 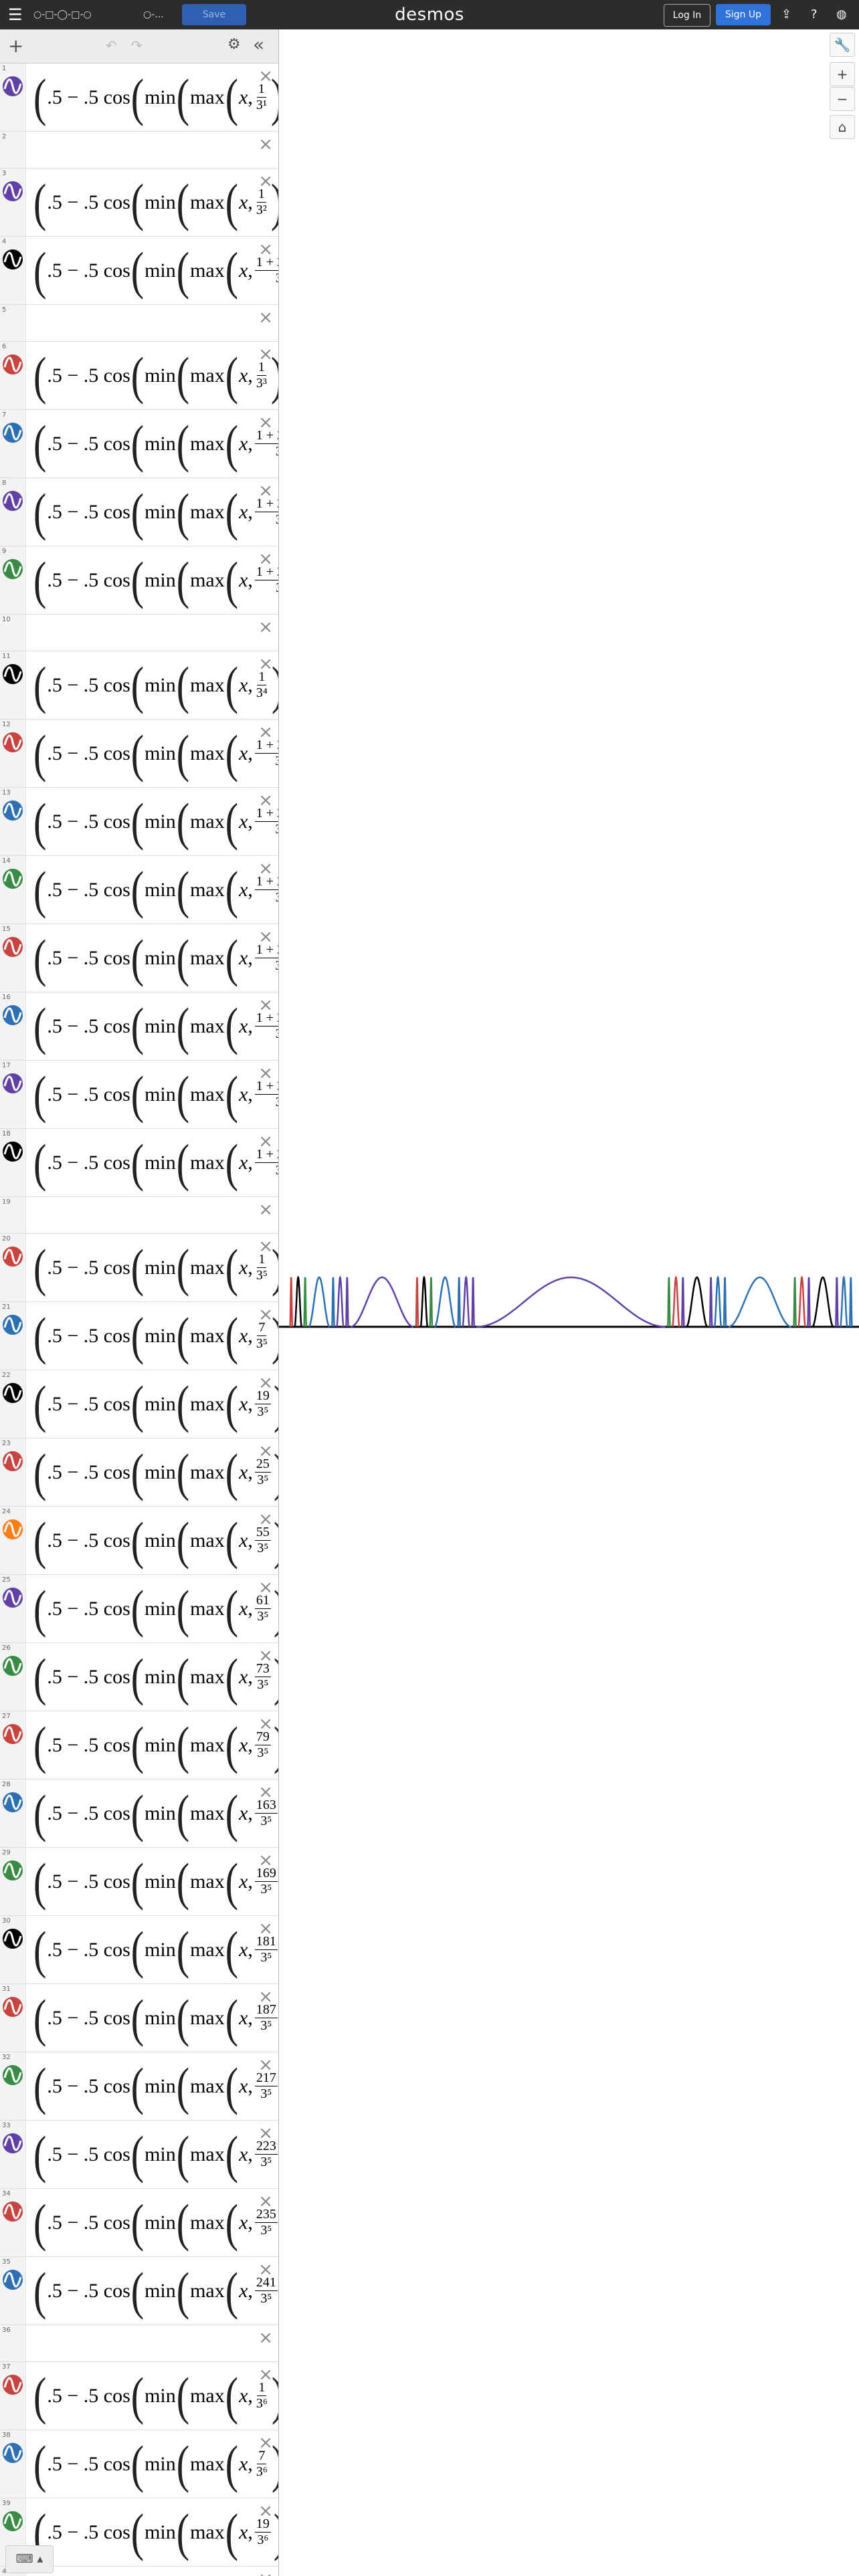 What do you see at coordinates (139, 512) in the screenshot?
I see `expression-row: 8(.5 − .5 cos(min(max(x,1 + 2 · 3²3³×` at bounding box center [139, 512].